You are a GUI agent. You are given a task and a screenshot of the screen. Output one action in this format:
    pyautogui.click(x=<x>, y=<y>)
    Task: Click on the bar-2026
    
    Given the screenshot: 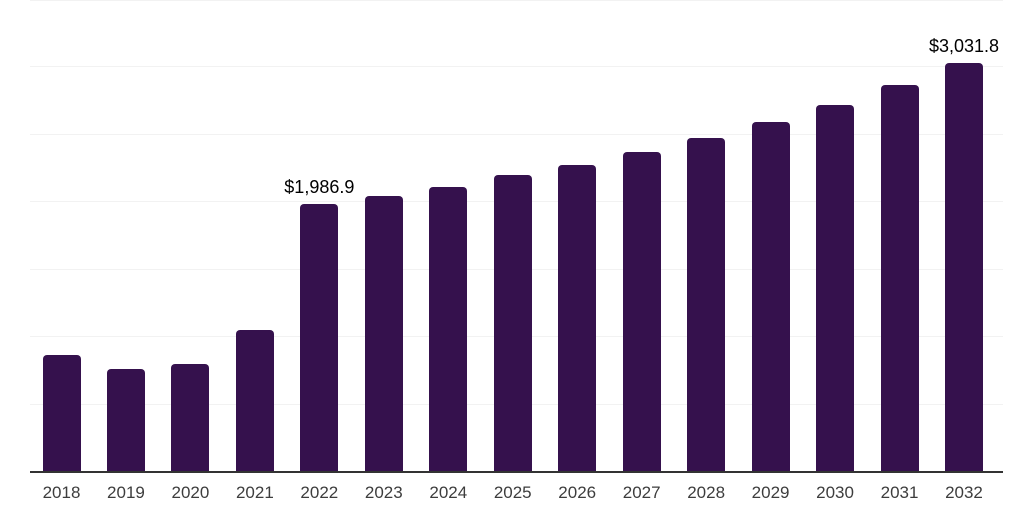 What is the action you would take?
    pyautogui.click(x=577, y=318)
    